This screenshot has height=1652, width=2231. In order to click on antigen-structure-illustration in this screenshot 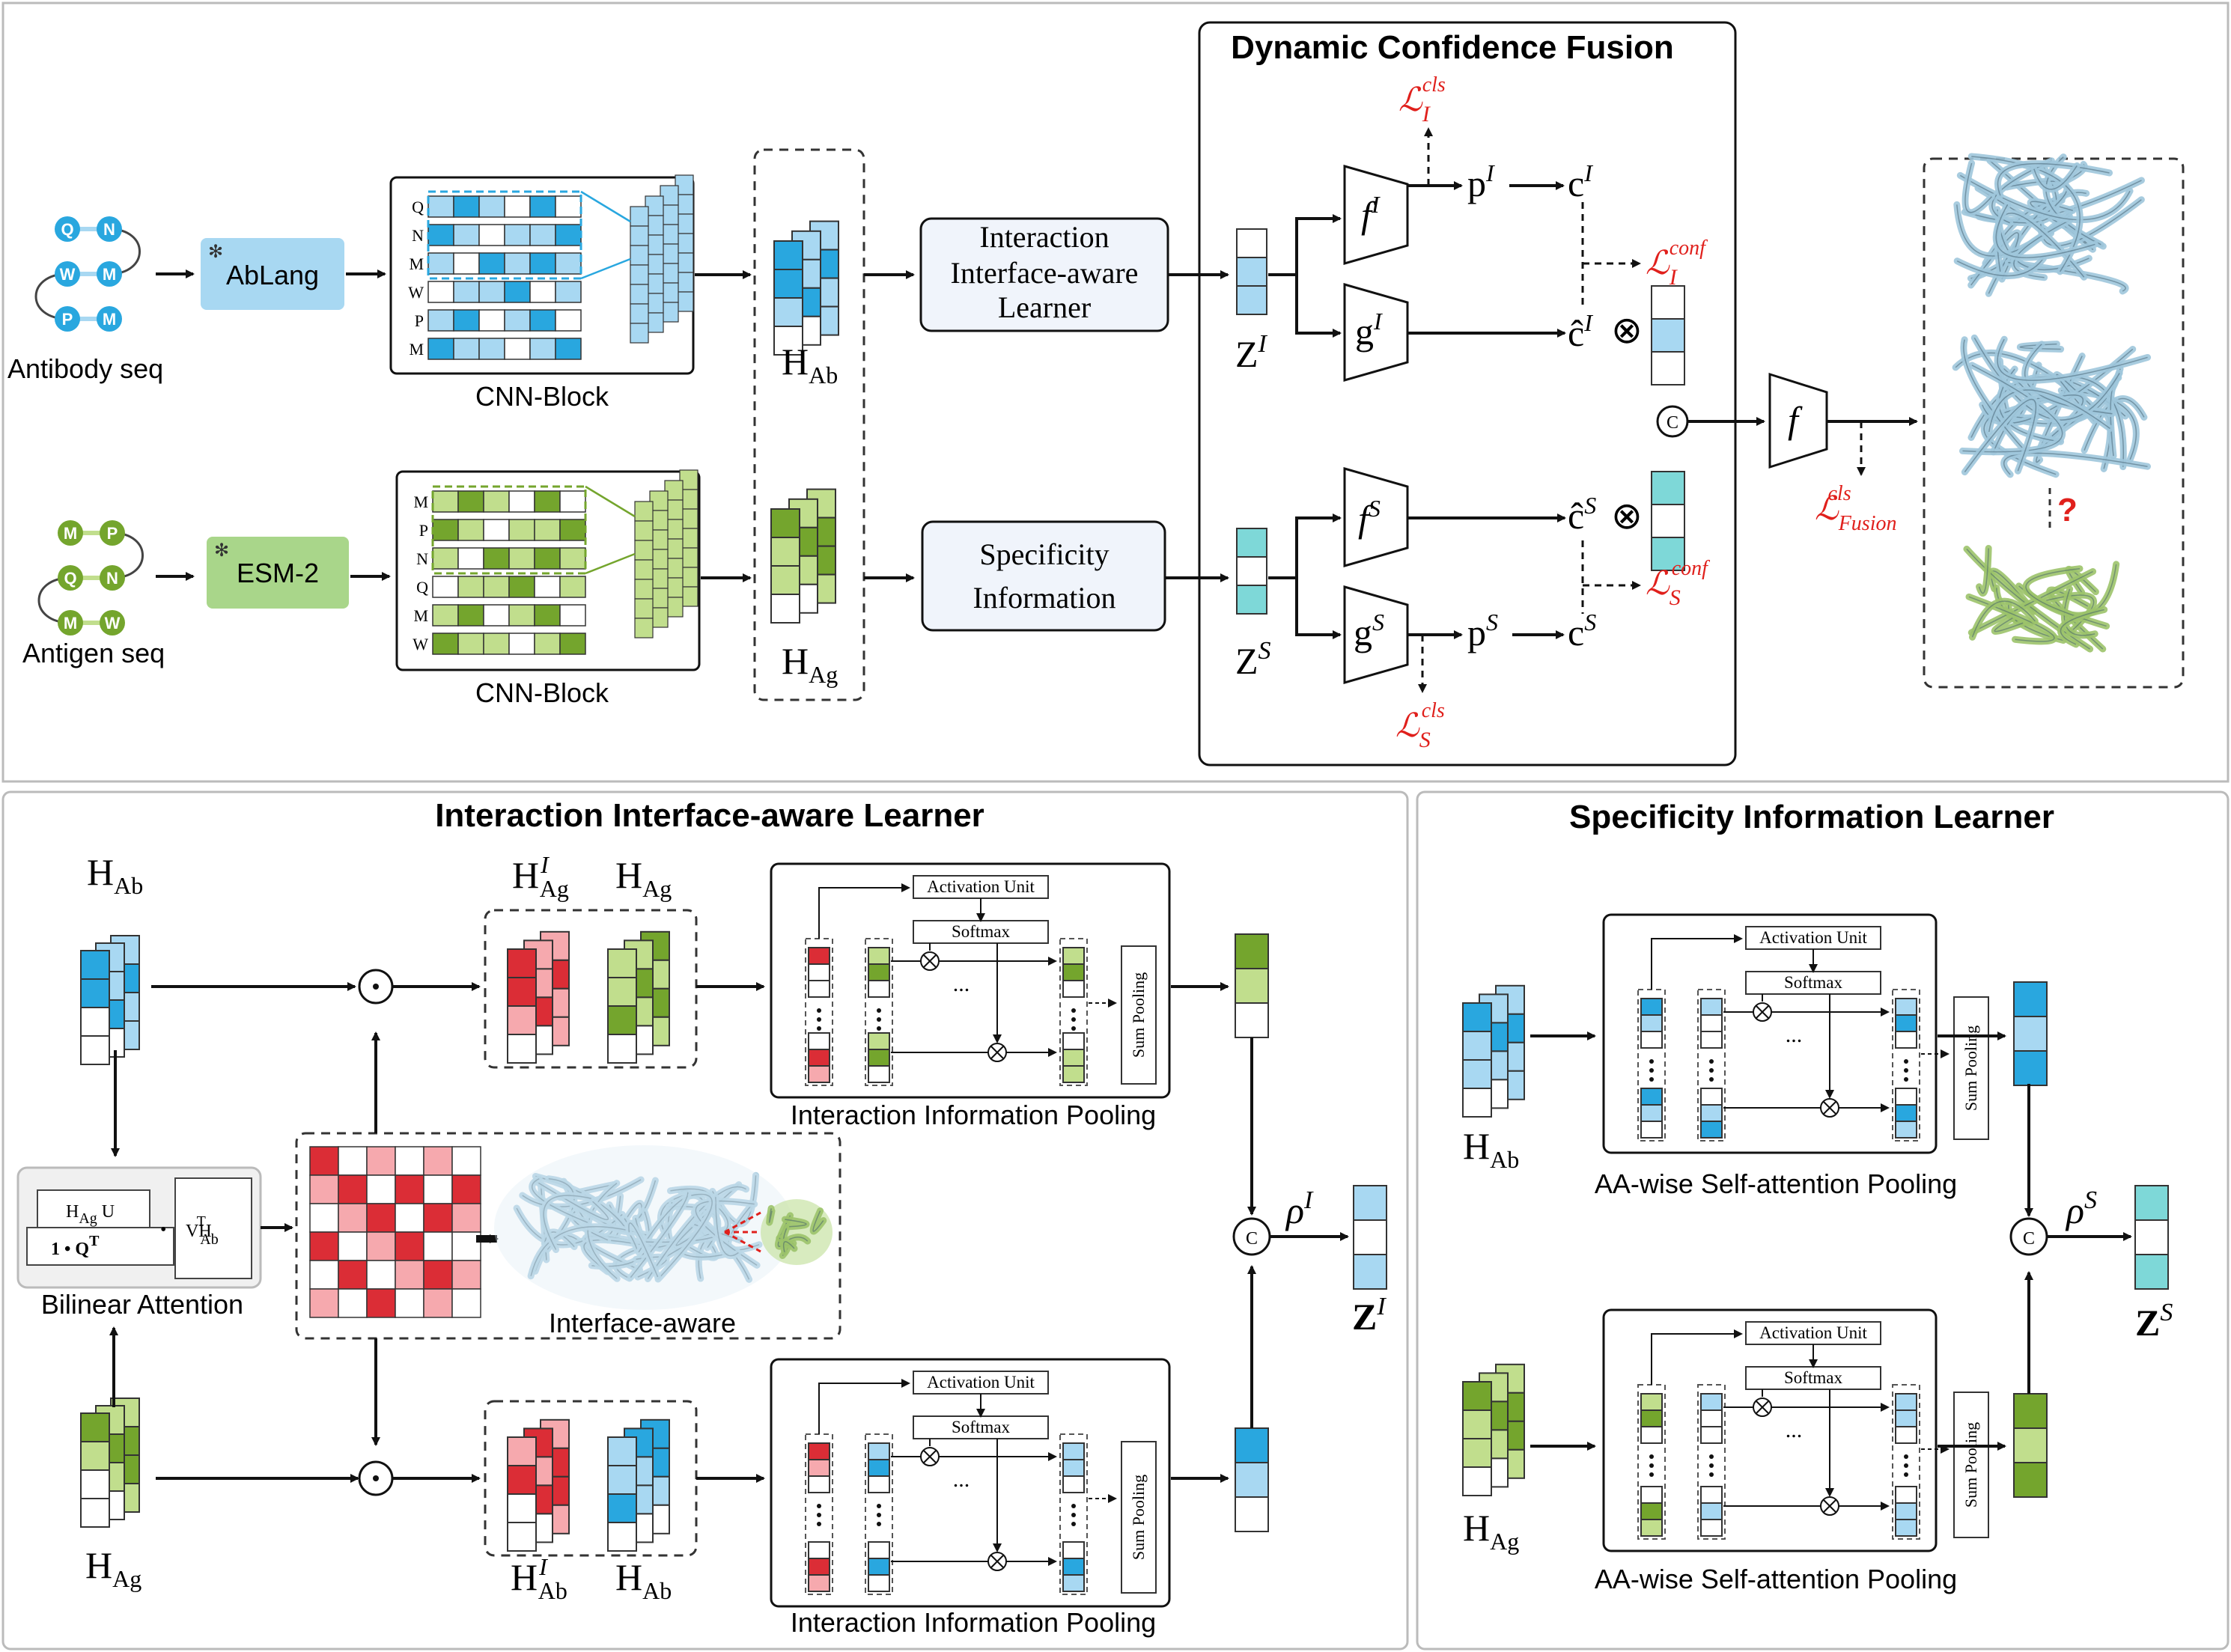, I will do `click(2042, 598)`.